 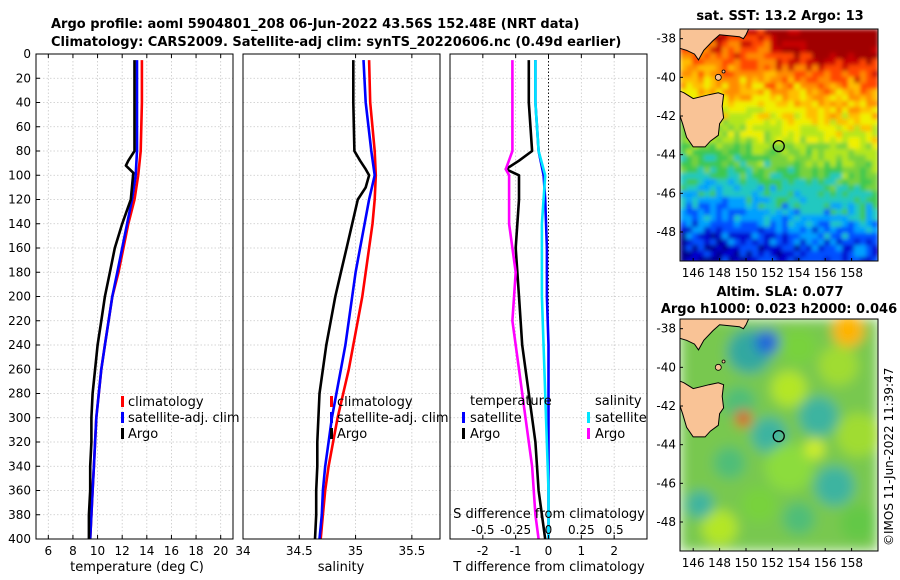 I want to click on map-x-tick-label: 154, so click(x=798, y=563).